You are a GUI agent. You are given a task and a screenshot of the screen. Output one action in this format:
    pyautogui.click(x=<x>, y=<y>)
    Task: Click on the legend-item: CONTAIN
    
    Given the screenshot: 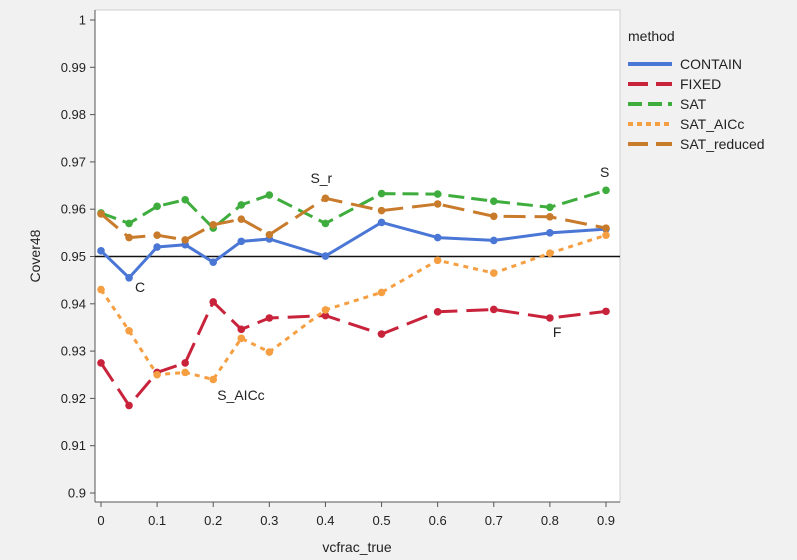 What is the action you would take?
    pyautogui.click(x=685, y=64)
    